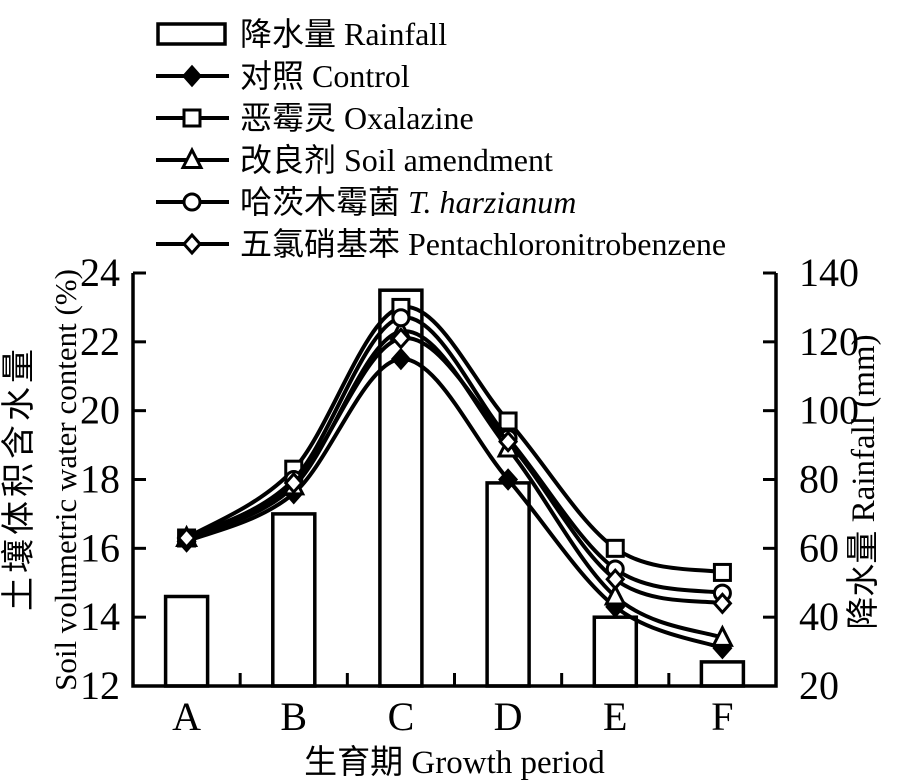  Describe the element at coordinates (454, 762) in the screenshot. I see `x-axis-title: 生育期 Growth period` at that location.